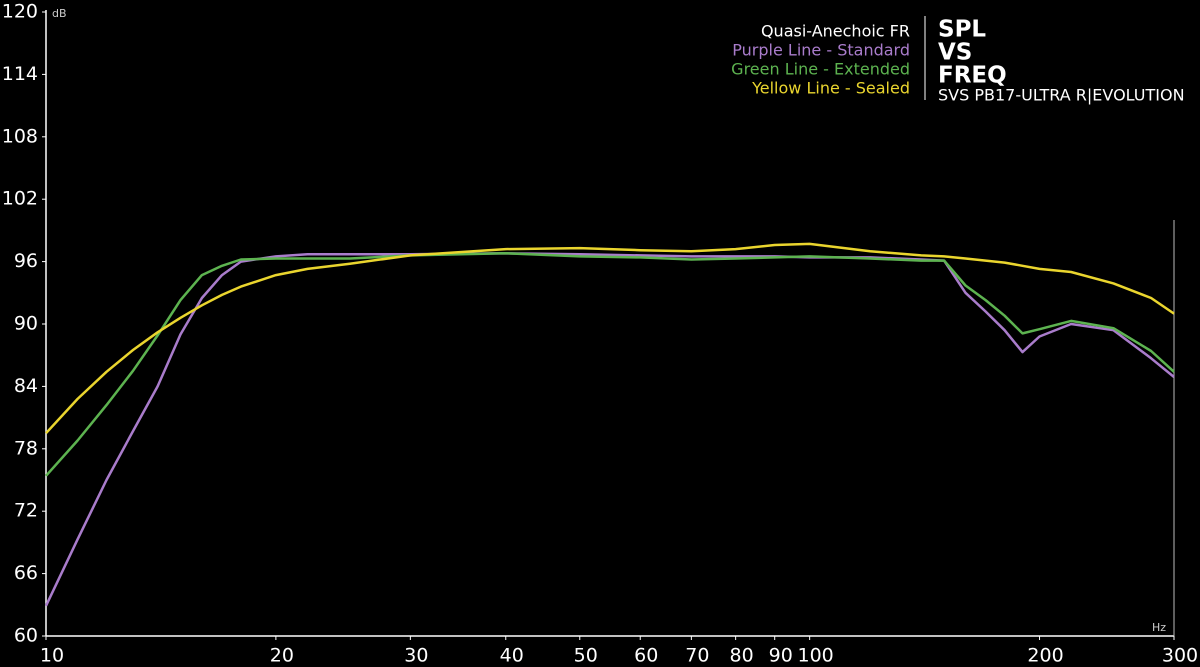 This screenshot has height=667, width=1200. What do you see at coordinates (26, 261) in the screenshot?
I see `y-tick-label: 96` at bounding box center [26, 261].